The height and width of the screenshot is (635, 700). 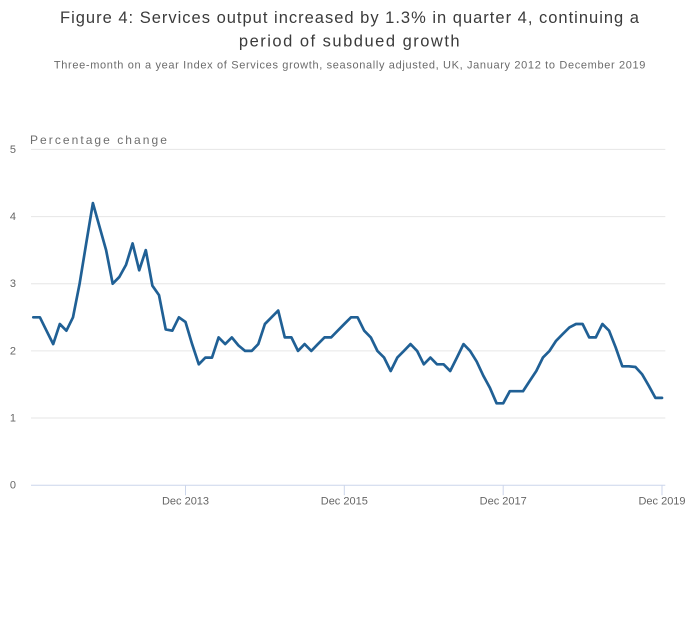 I want to click on svg-text: Dec 2017, so click(x=503, y=502).